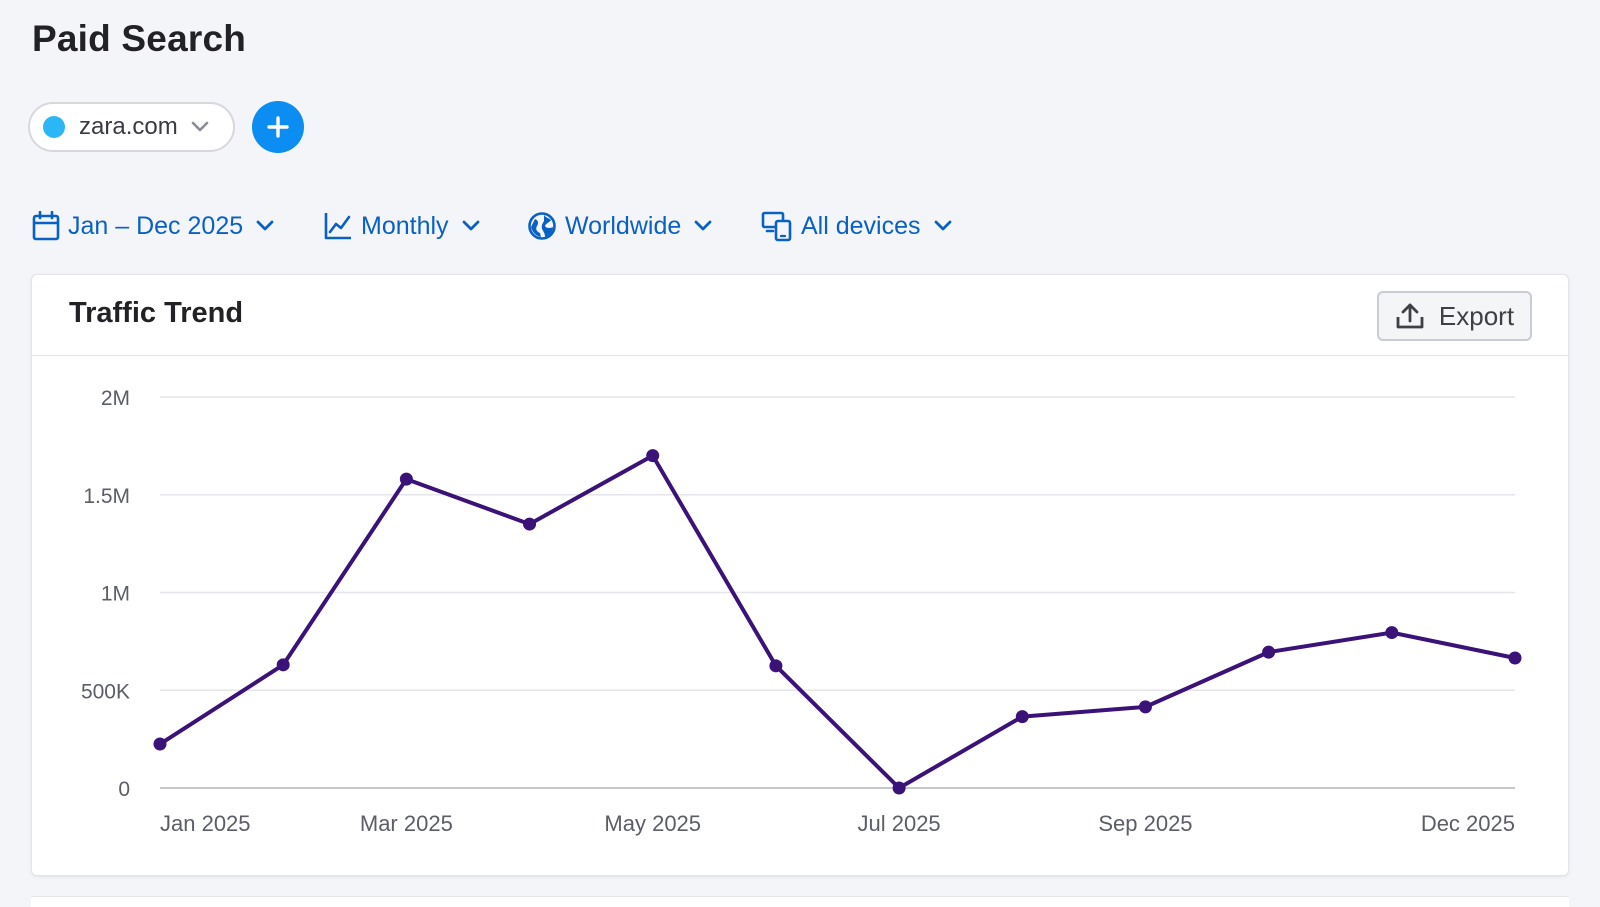 This screenshot has width=1600, height=907. What do you see at coordinates (124, 789) in the screenshot?
I see `y-tick-label: 0` at bounding box center [124, 789].